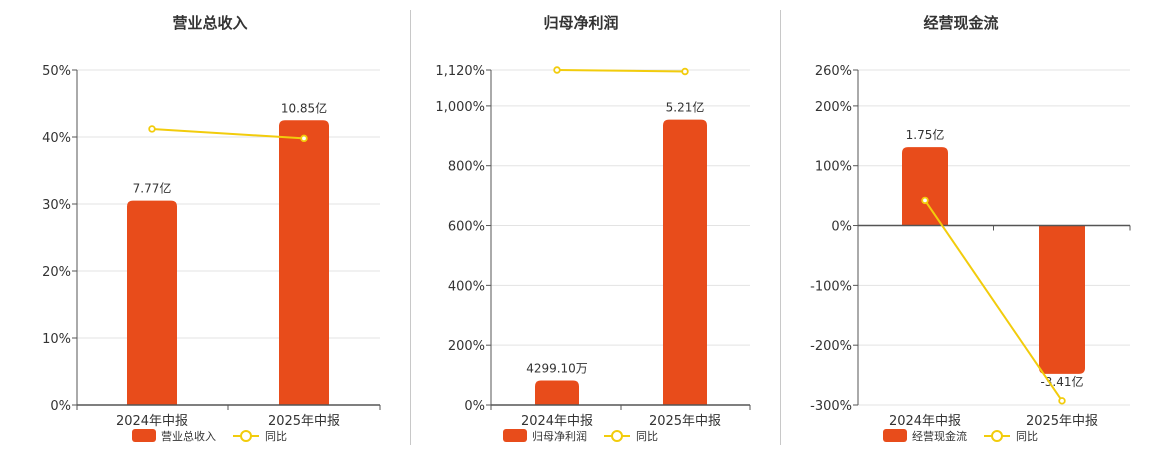 The width and height of the screenshot is (1160, 454). What do you see at coordinates (304, 107) in the screenshot?
I see `bar-data-label: 10.85亿` at bounding box center [304, 107].